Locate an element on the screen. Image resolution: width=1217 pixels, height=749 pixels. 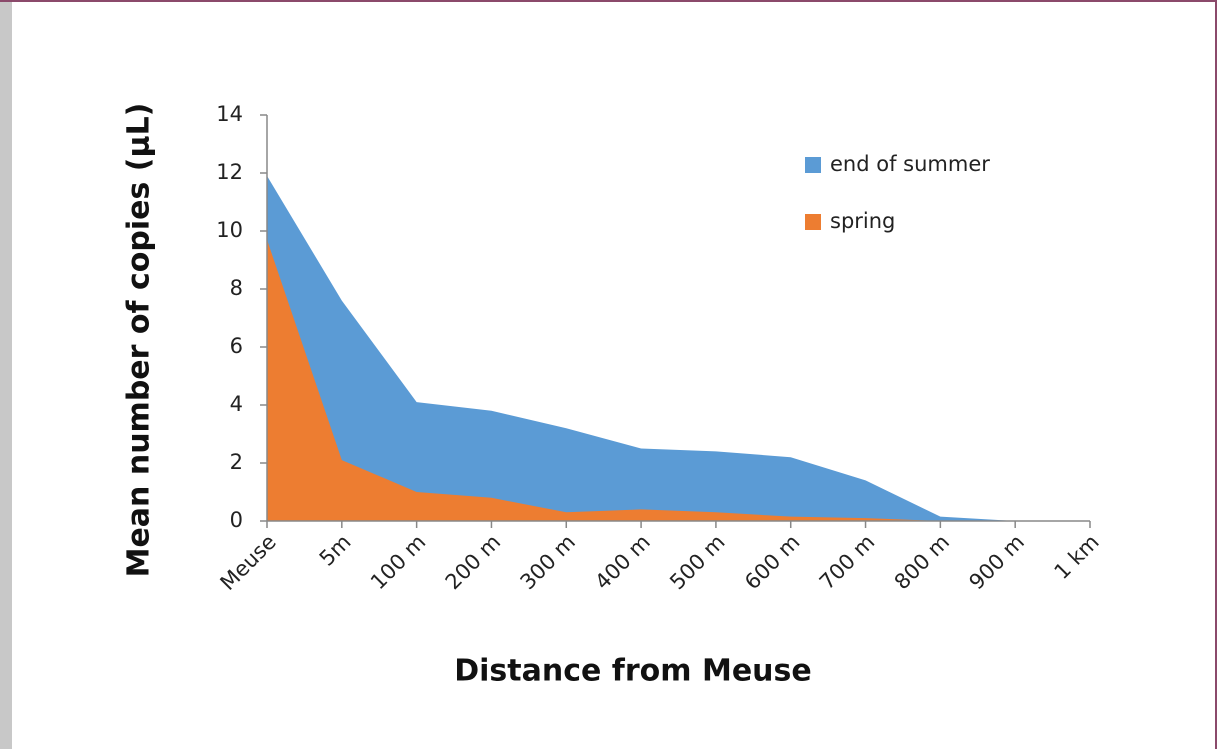
y-axis-title: Mean number of copies (µL) is located at coordinates (139, 340).